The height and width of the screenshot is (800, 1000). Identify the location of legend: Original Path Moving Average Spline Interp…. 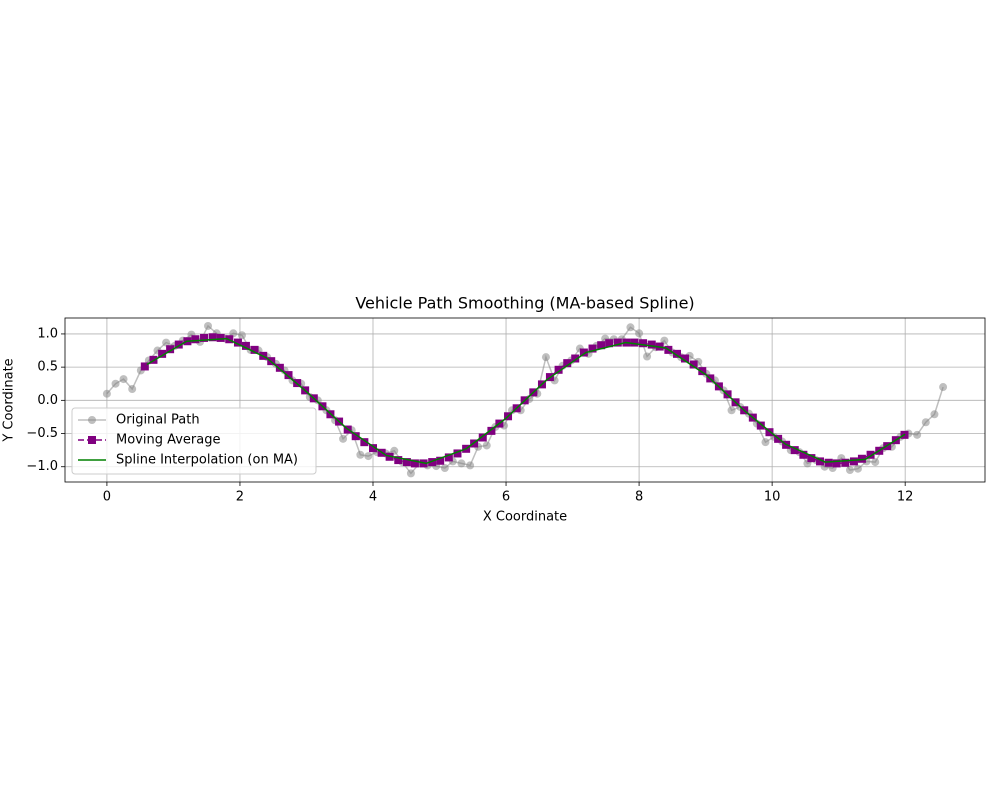
(194, 441).